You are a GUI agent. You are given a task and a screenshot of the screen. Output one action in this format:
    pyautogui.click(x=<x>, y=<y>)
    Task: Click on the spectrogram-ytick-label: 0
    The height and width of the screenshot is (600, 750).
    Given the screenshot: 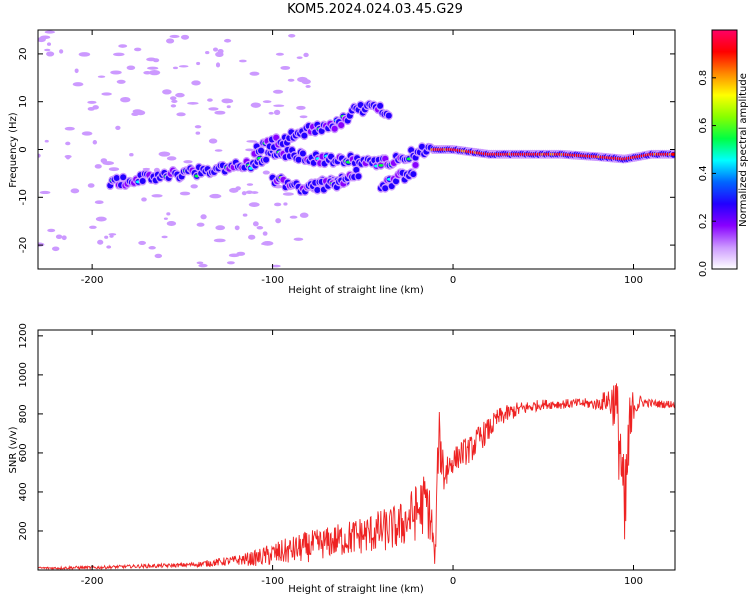 What is the action you would take?
    pyautogui.click(x=23, y=149)
    